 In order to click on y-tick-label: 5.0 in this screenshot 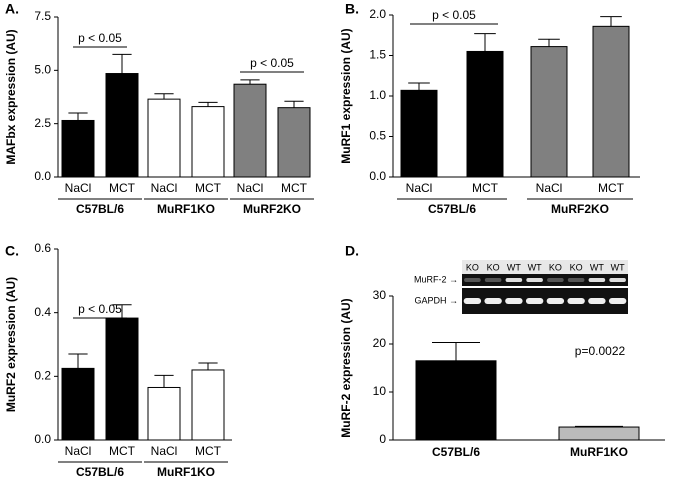, I will do `click(42, 70)`.